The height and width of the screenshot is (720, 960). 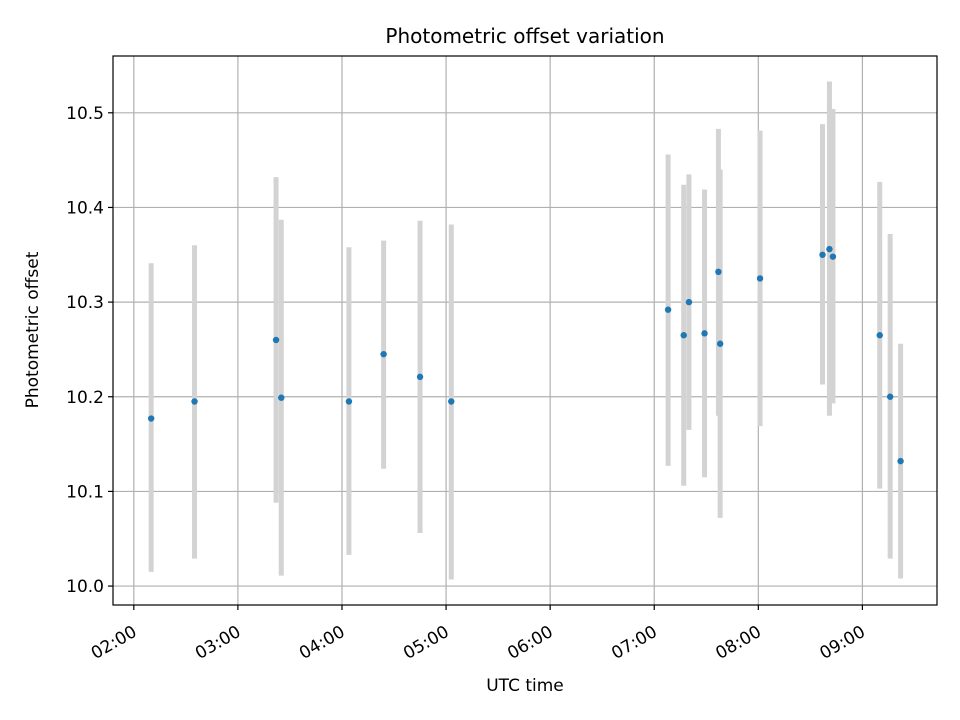 I want to click on x-axis-label: UTC time, so click(x=525, y=686).